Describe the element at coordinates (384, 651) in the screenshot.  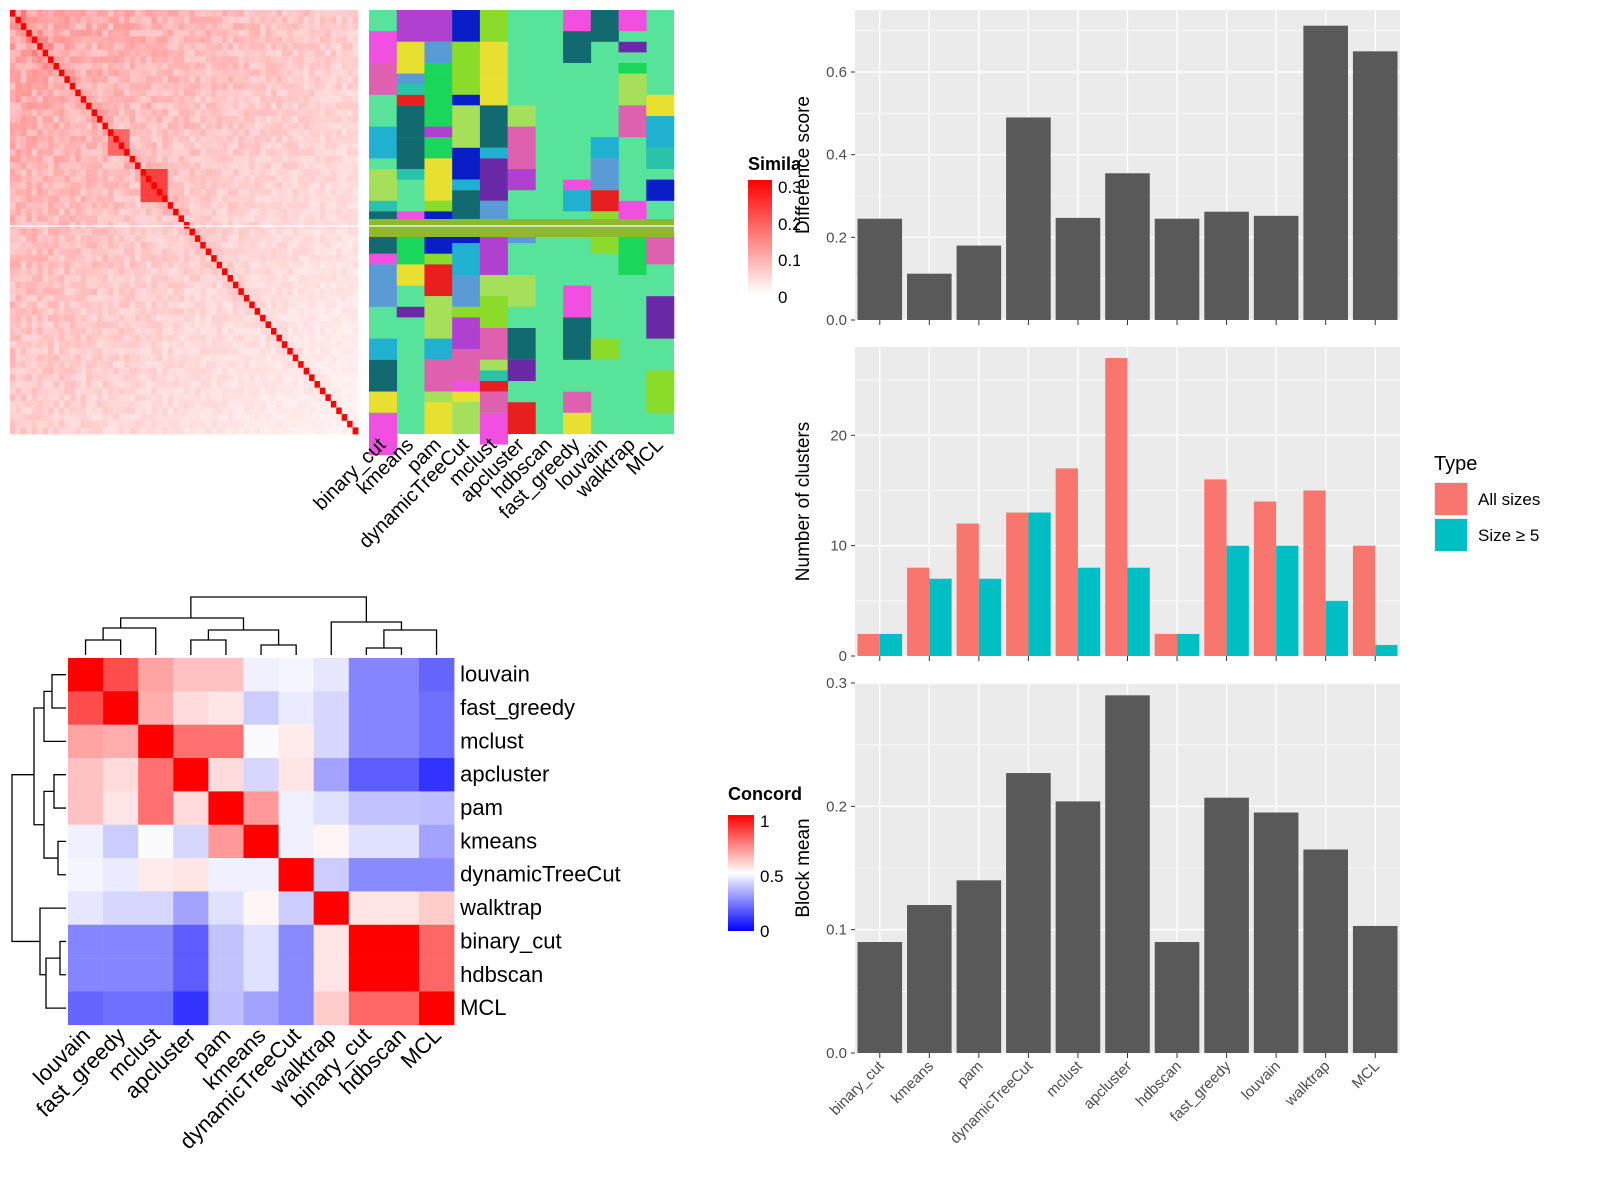
I see `column-dendrogram` at that location.